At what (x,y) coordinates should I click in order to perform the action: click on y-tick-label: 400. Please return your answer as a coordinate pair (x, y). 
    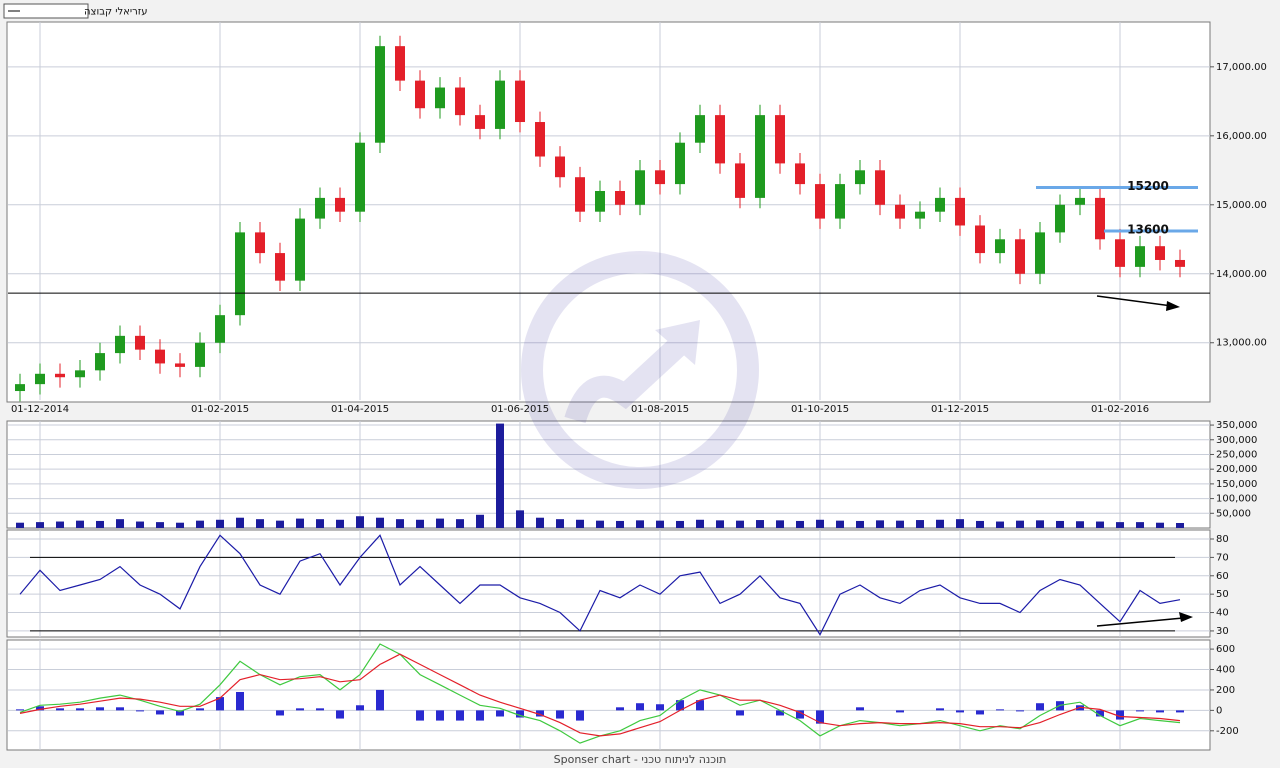
    Looking at the image, I should click on (1225, 670).